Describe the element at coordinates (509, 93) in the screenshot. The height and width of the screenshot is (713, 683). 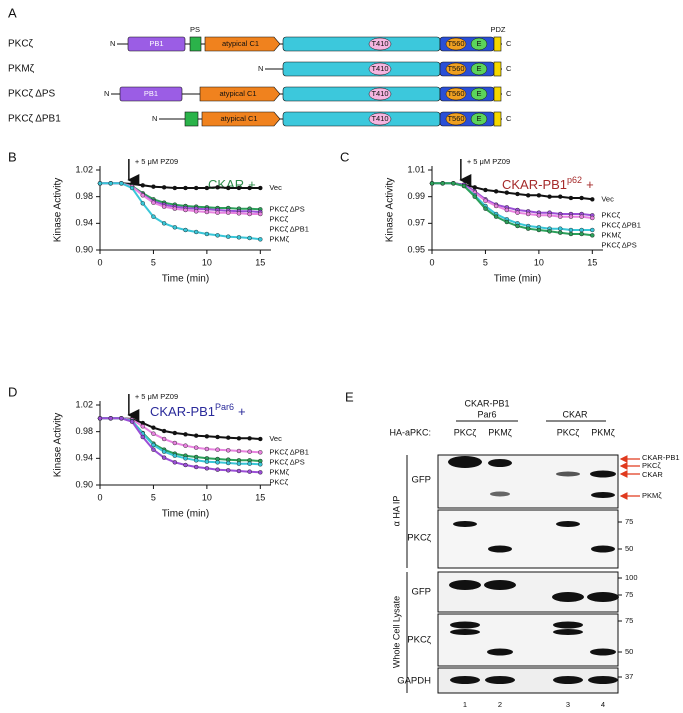
I see `terminus: C` at that location.